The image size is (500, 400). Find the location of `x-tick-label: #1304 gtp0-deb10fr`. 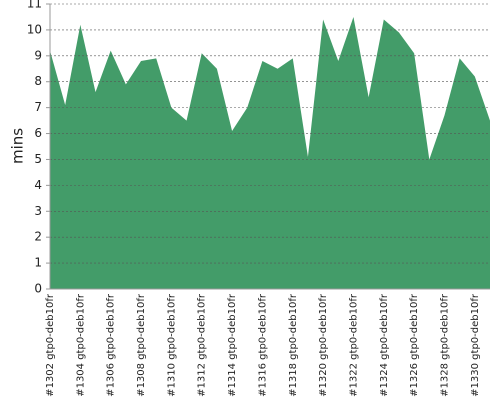

x-tick-label: #1304 gtp0-deb10fr is located at coordinates (80, 345).